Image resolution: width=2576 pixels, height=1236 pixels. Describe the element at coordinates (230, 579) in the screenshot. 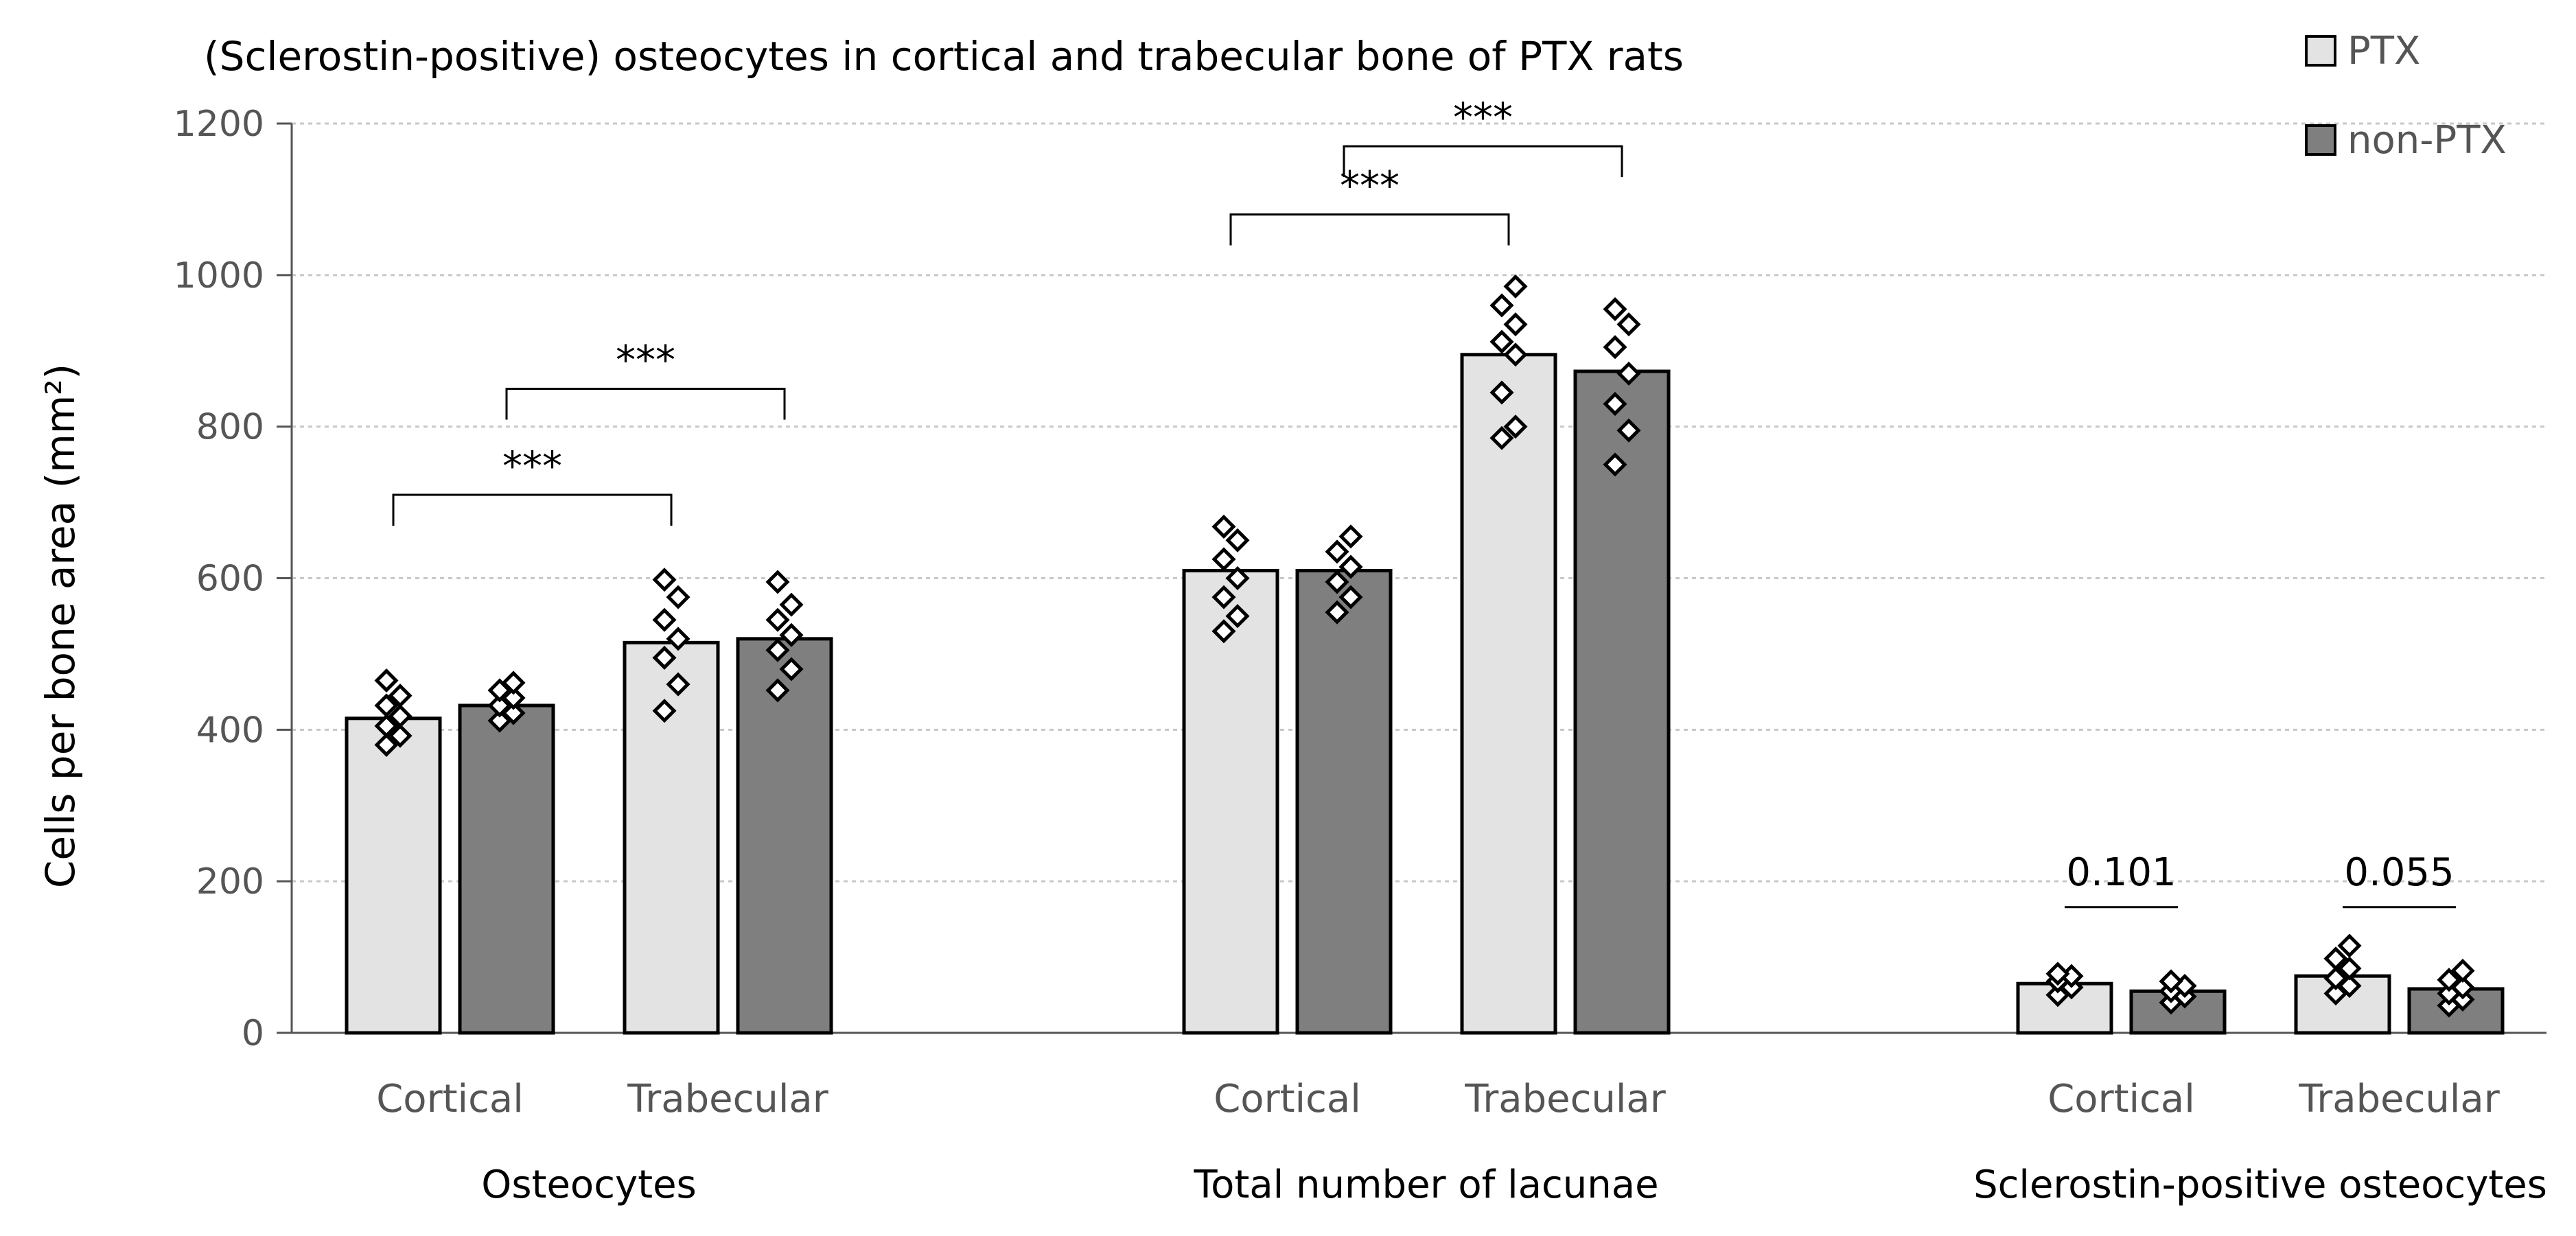

I see `y-tick-label: 600` at that location.